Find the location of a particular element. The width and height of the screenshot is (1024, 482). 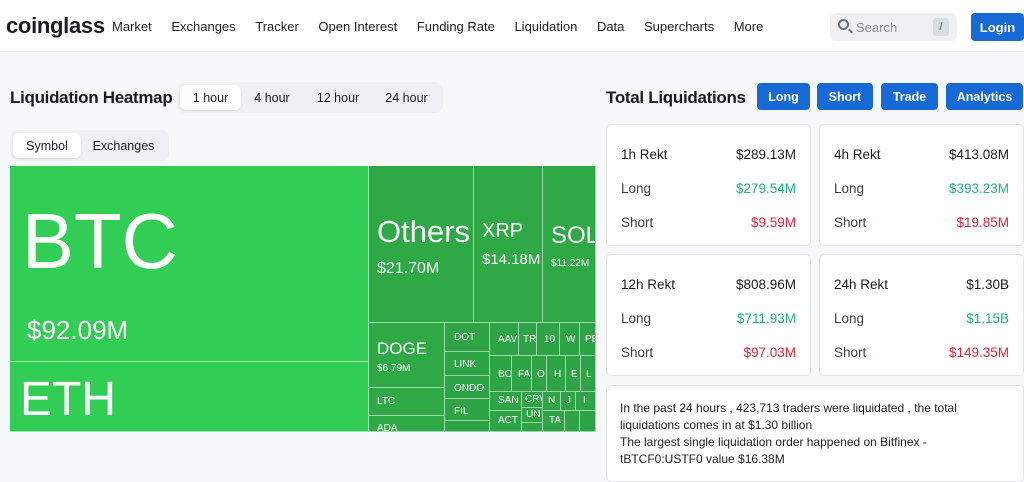

tile-fil-name: FIL is located at coordinates (461, 411).